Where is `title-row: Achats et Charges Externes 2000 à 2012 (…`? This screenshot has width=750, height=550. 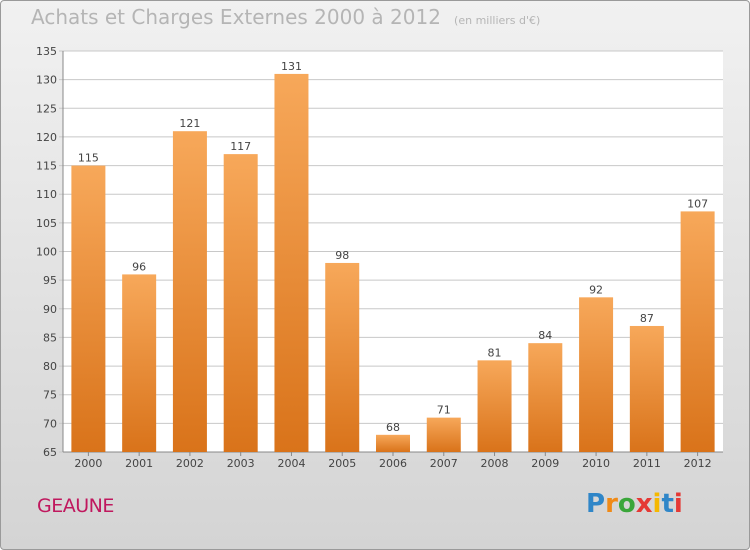 title-row: Achats et Charges Externes 2000 à 2012 (… is located at coordinates (285, 17).